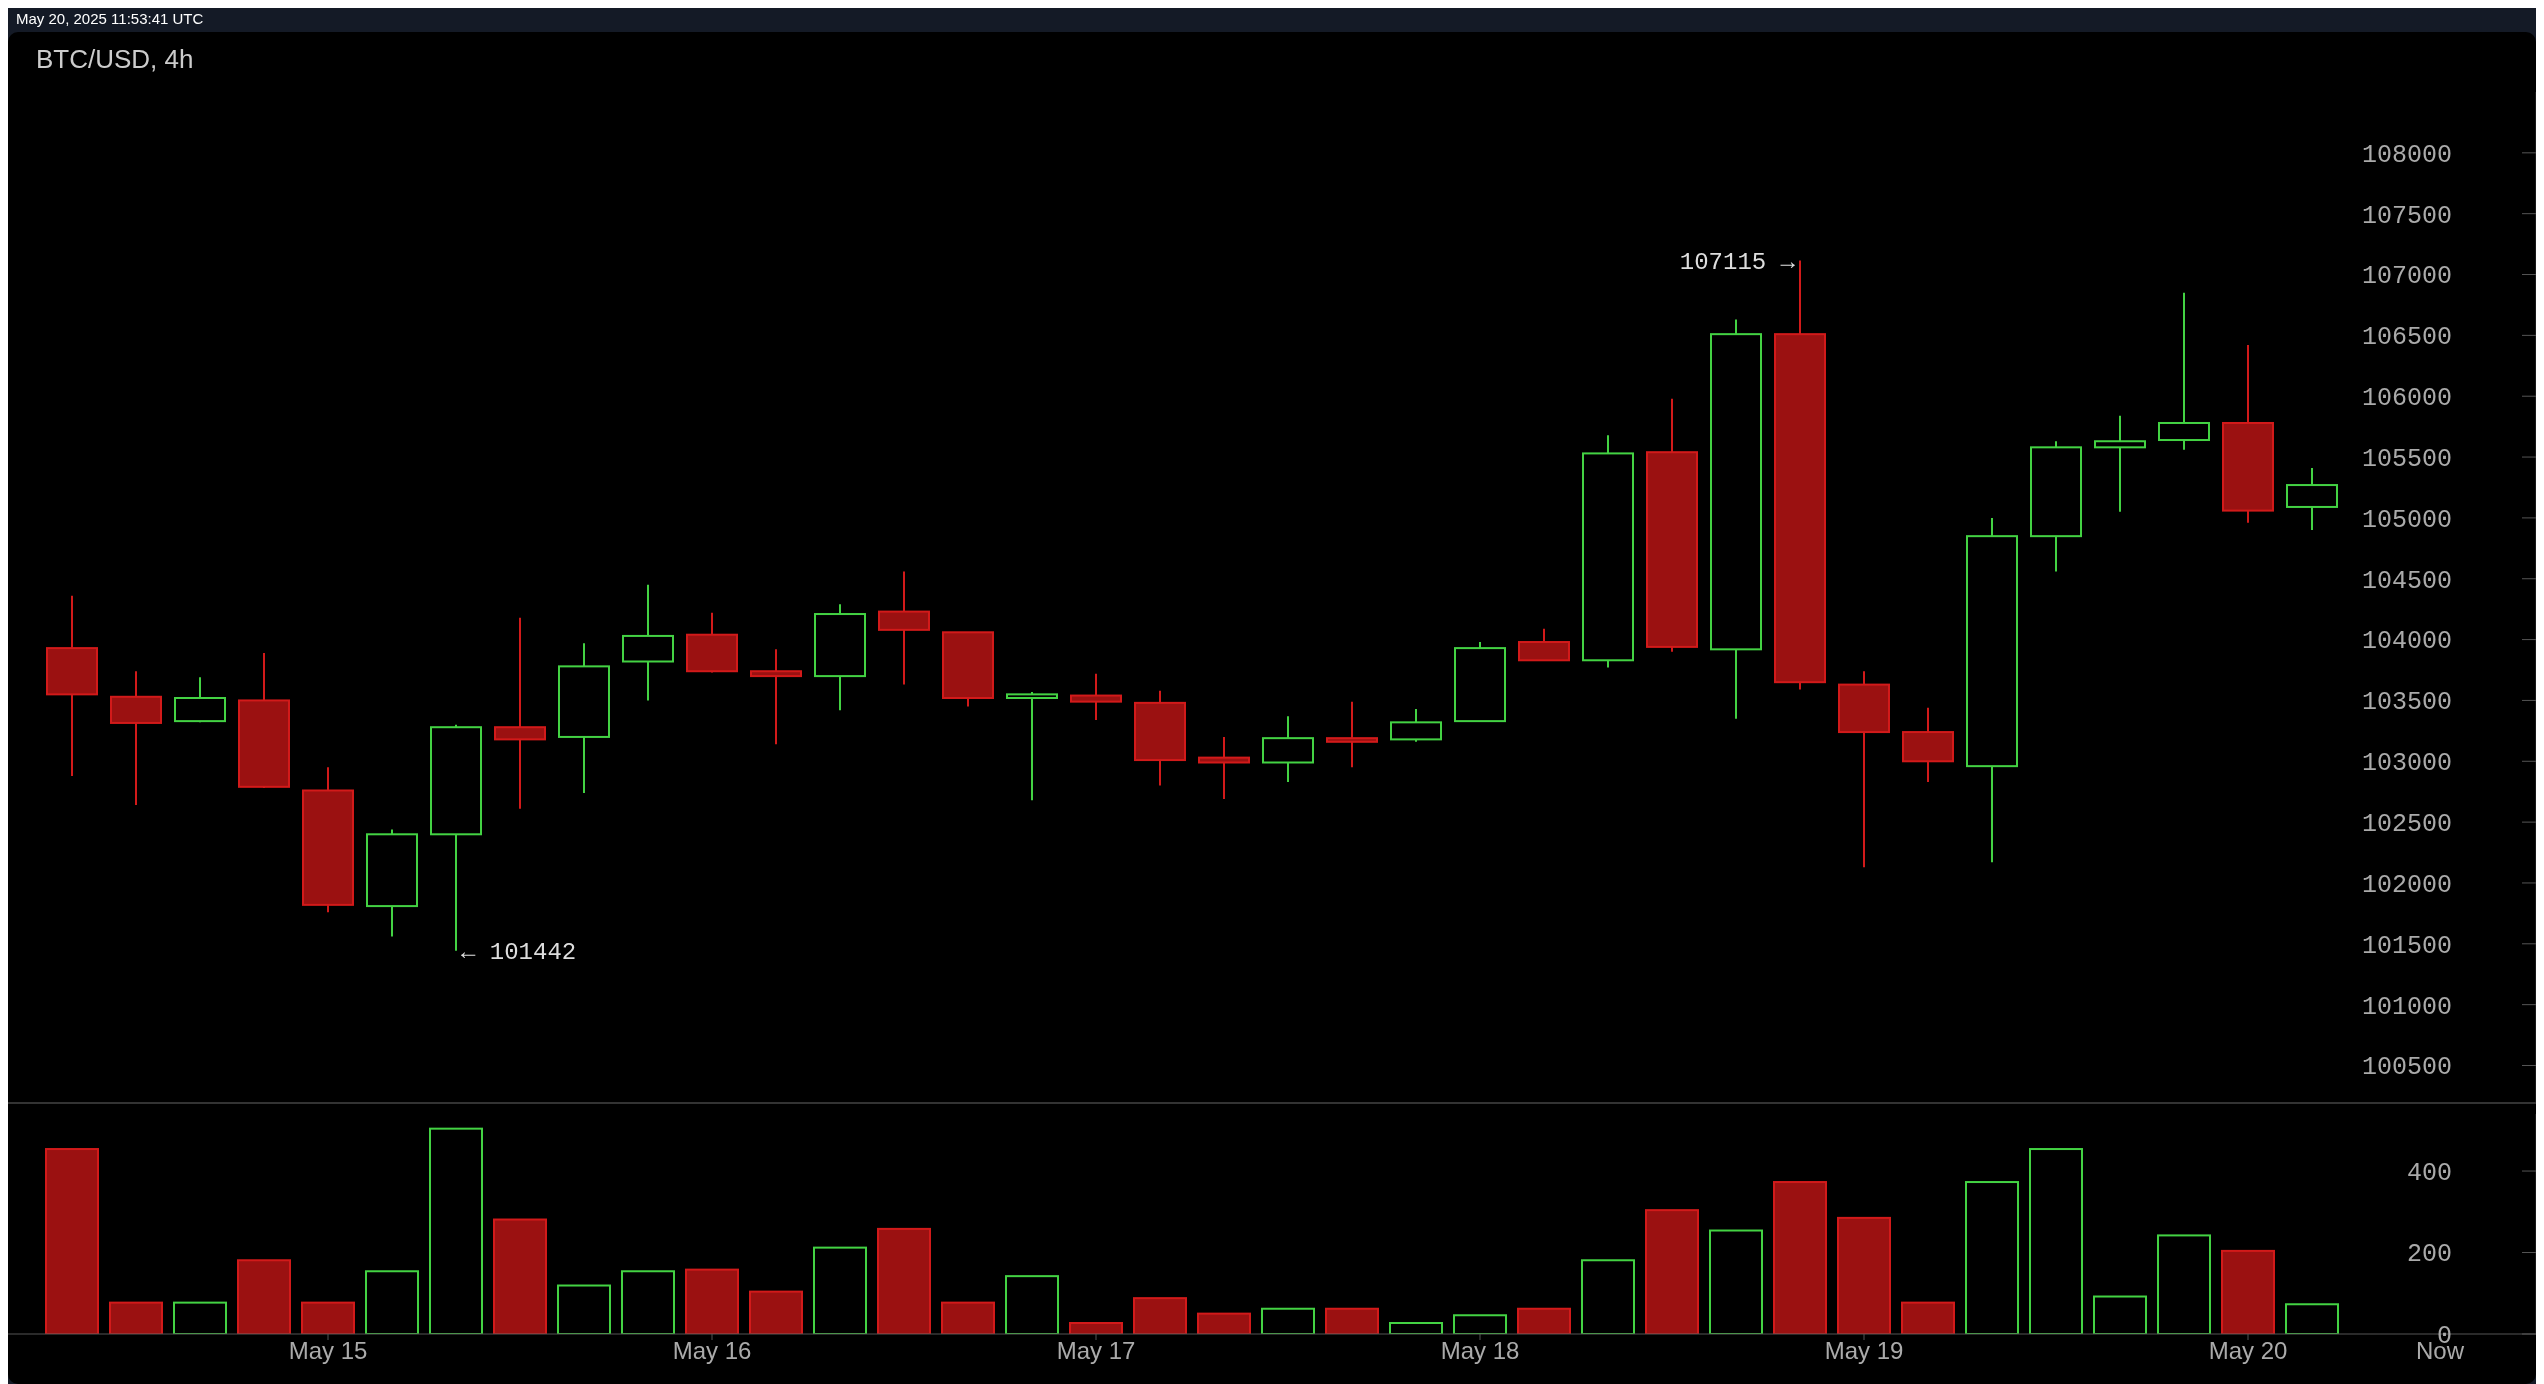 Image resolution: width=2544 pixels, height=1384 pixels. I want to click on annotation: ← 101442, so click(519, 953).